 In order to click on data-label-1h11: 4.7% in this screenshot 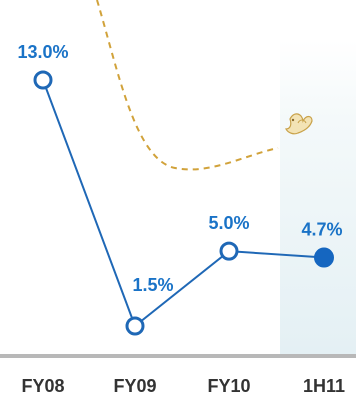, I will do `click(321, 230)`.